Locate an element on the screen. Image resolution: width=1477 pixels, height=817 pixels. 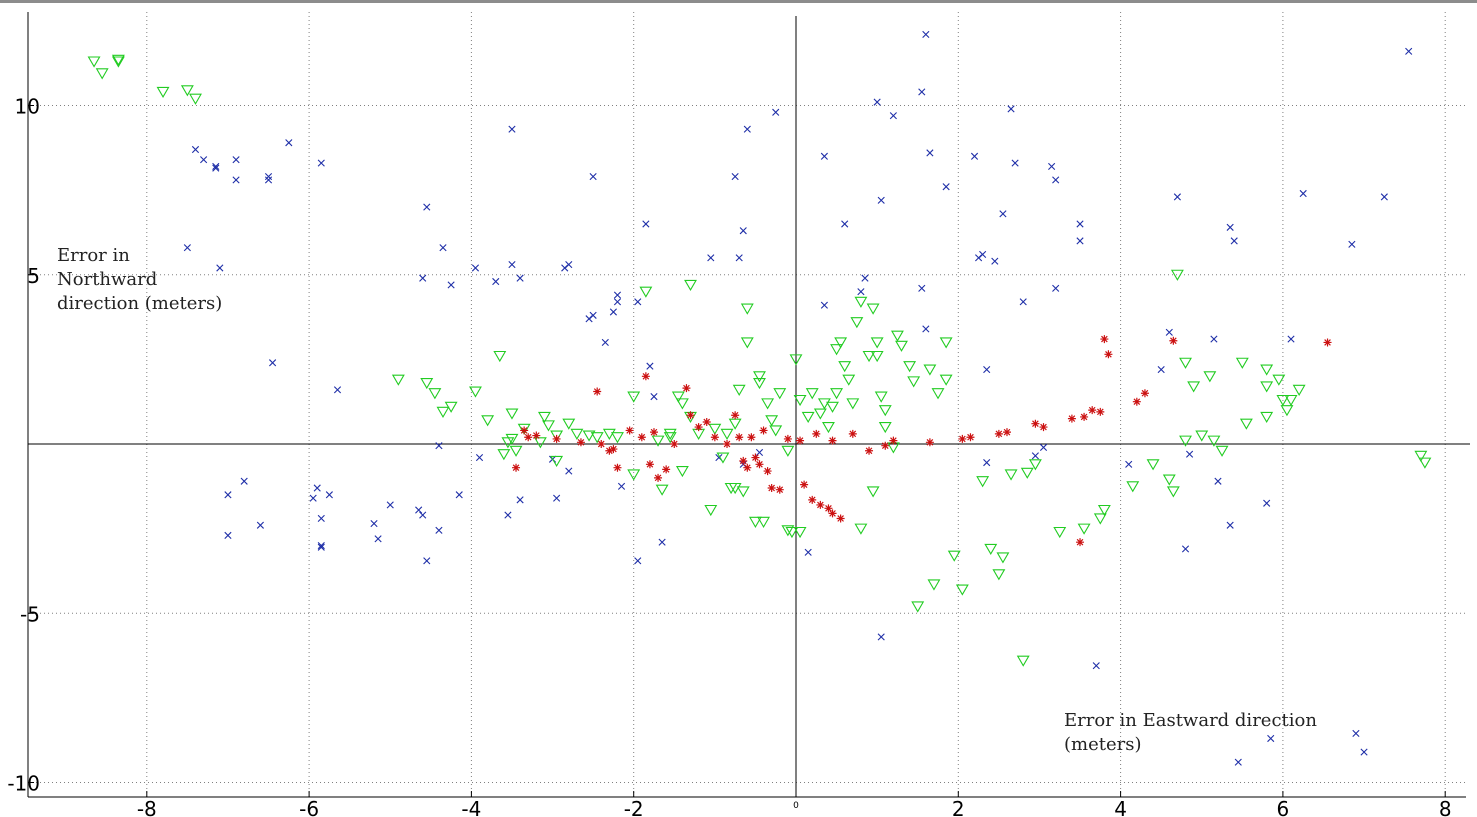
y-tick-label: -10 is located at coordinates (23, 784).